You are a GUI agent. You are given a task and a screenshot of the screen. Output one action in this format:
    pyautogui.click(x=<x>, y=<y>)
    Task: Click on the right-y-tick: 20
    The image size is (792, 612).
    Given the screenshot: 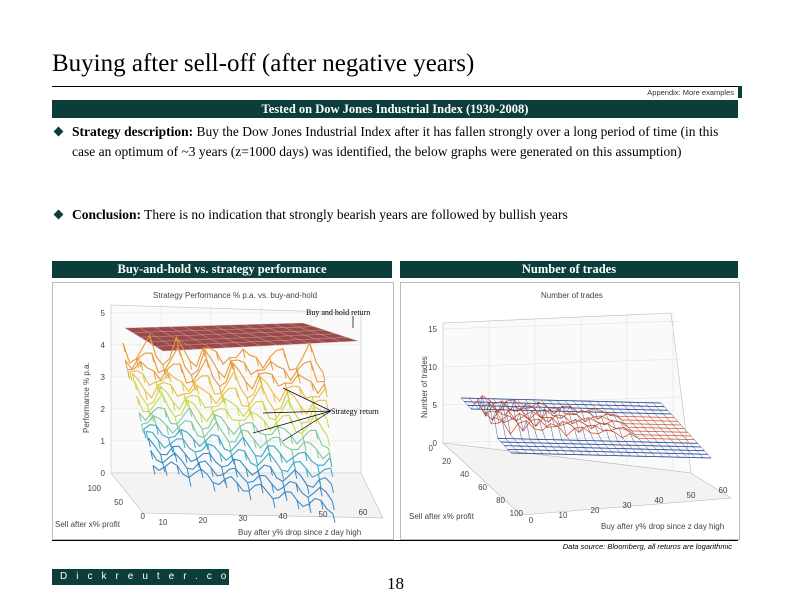 What is the action you would take?
    pyautogui.click(x=595, y=510)
    